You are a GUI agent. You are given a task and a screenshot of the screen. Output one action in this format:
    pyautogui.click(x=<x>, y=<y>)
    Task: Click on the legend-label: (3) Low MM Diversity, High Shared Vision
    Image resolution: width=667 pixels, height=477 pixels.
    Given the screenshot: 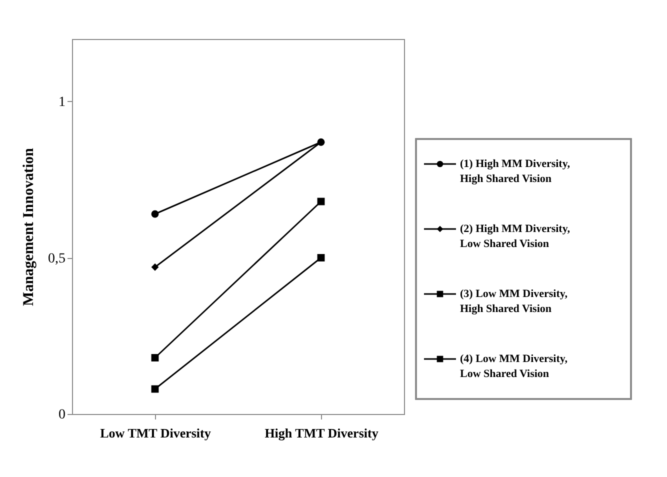 What is the action you would take?
    pyautogui.click(x=514, y=301)
    